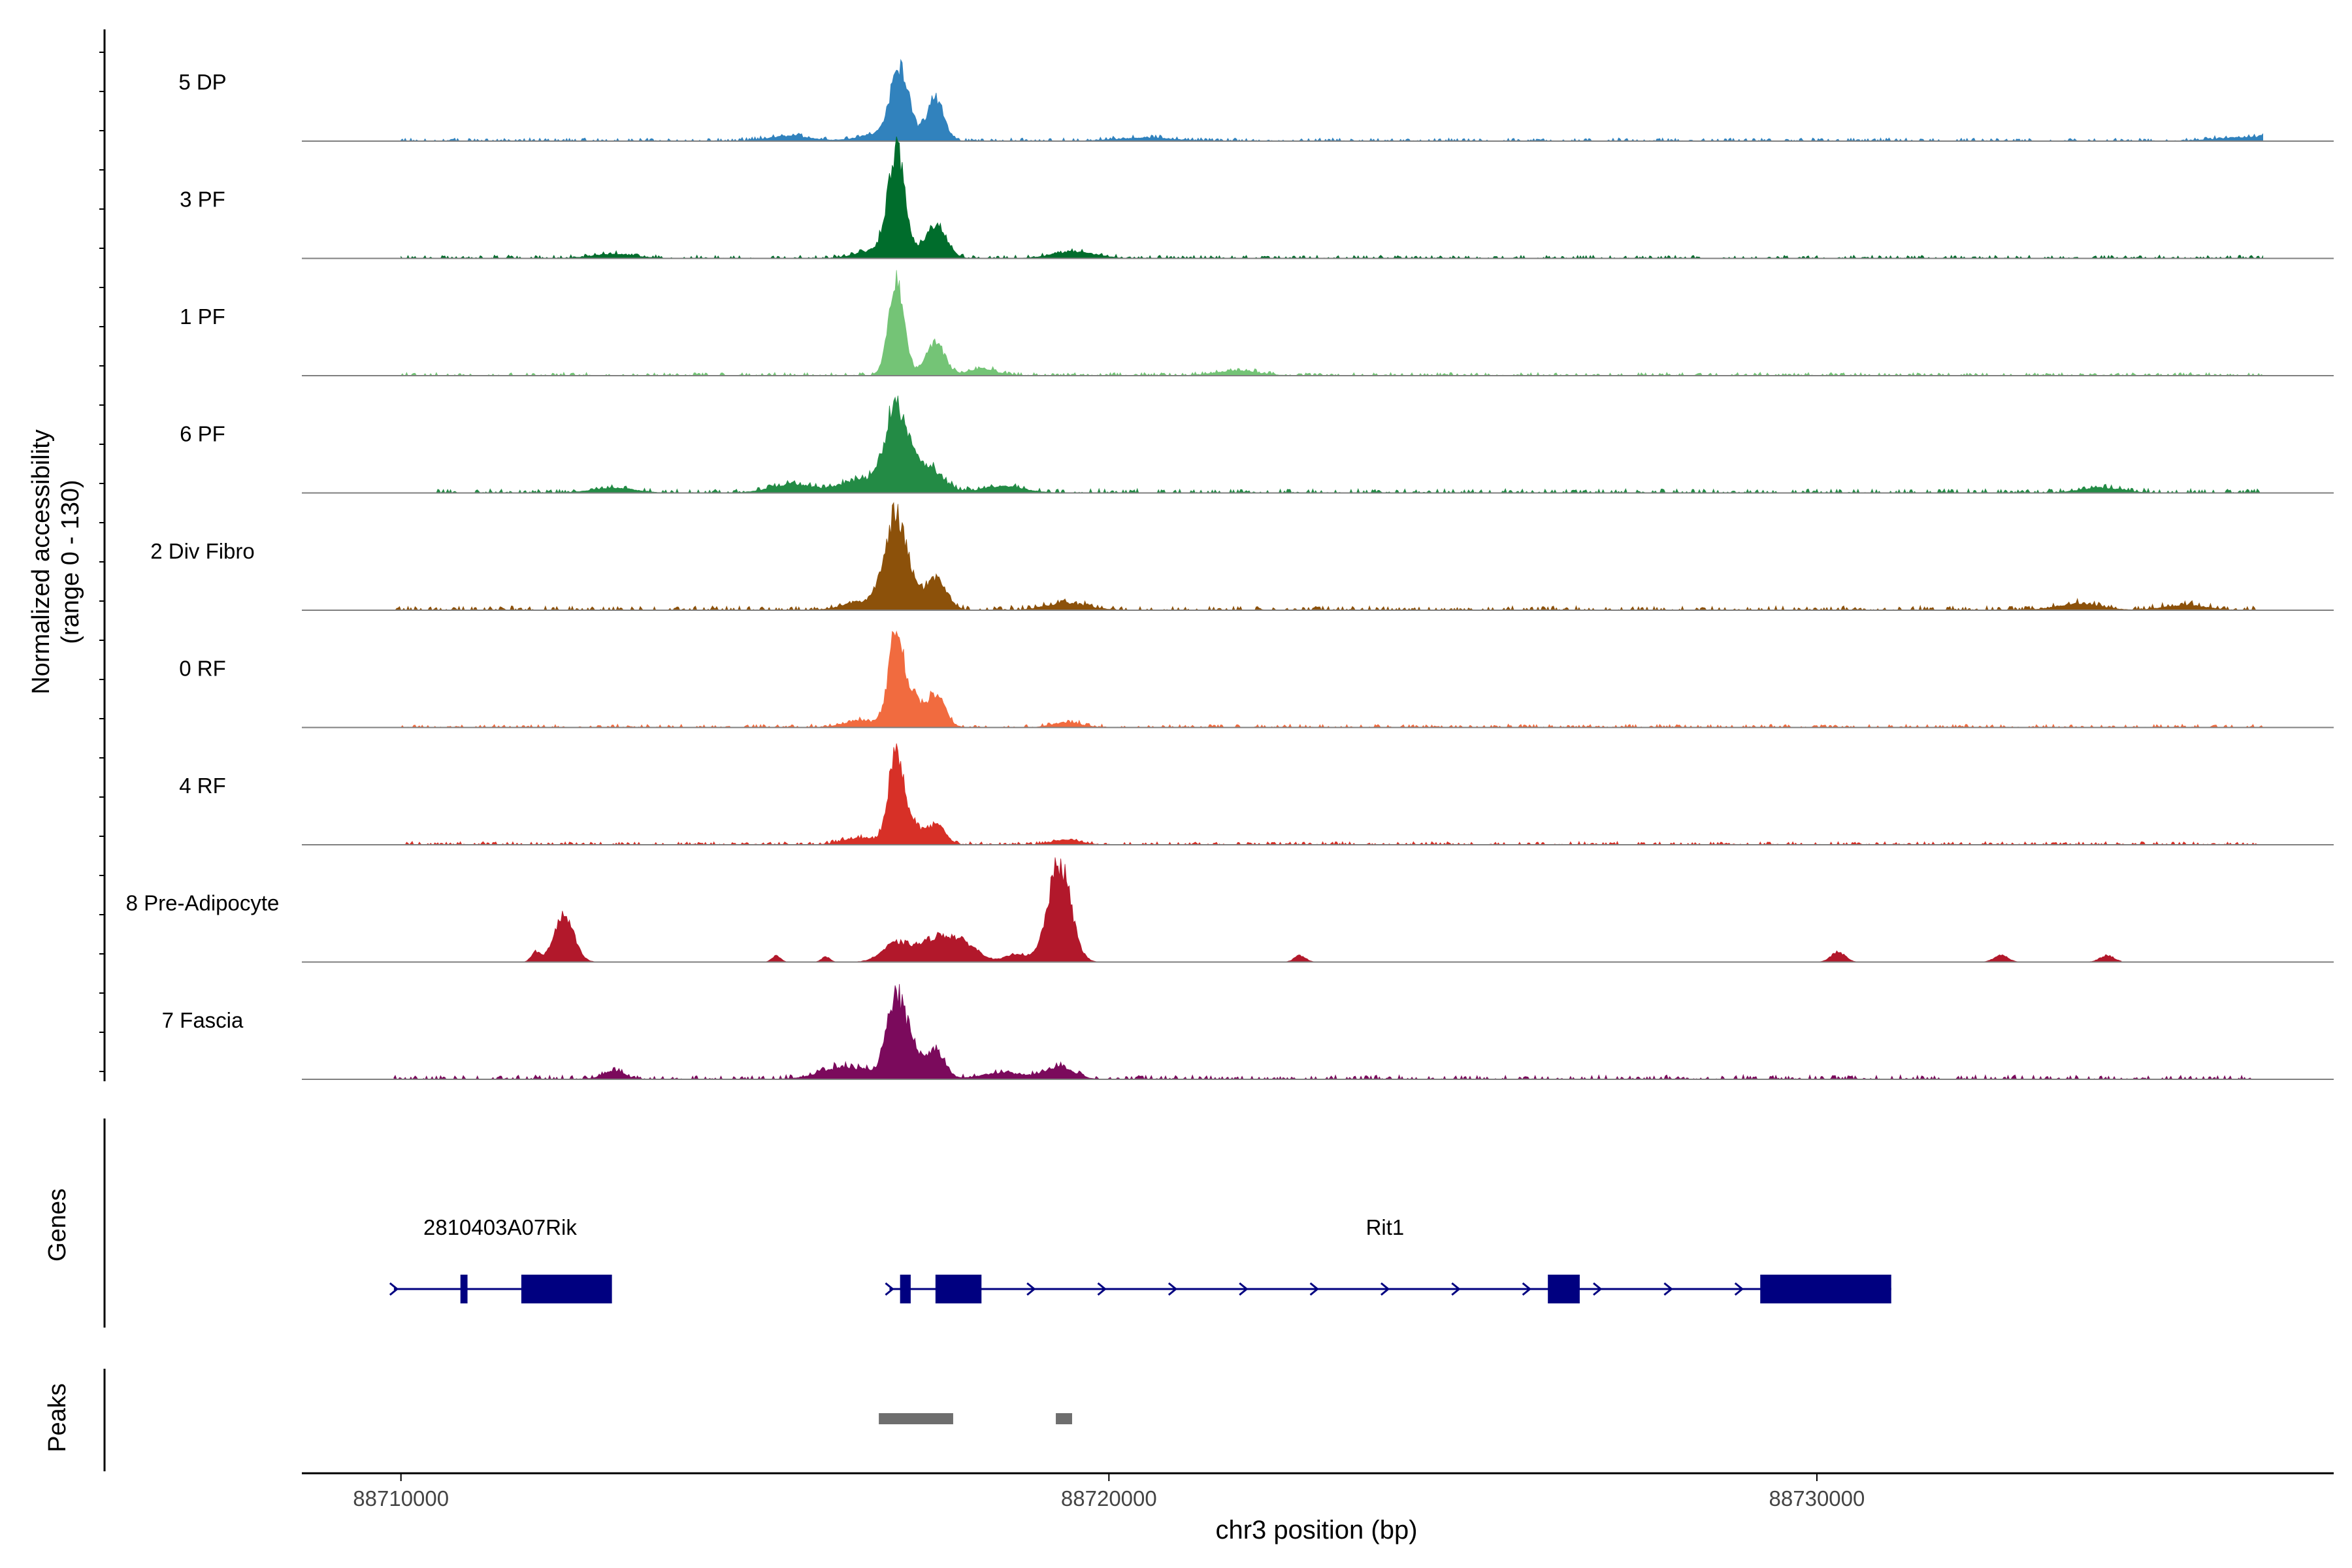 The image size is (2352, 1568). Describe the element at coordinates (975, 1418) in the screenshot. I see `peak-track` at that location.